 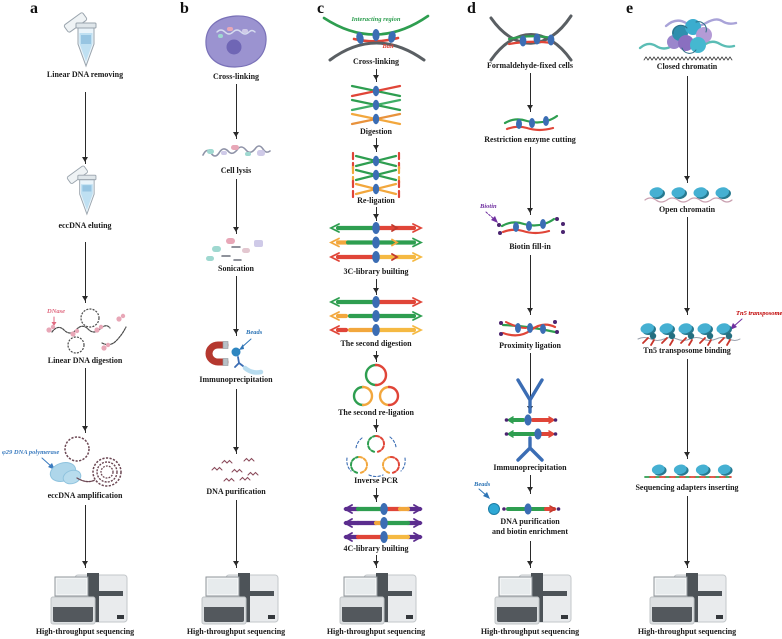 I want to click on step-label: 3C-library builting, so click(x=376, y=271).